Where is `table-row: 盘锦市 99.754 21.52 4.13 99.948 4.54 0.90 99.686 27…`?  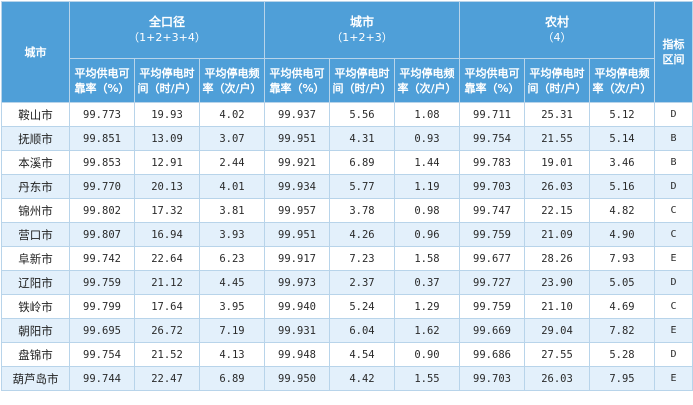 table-row: 盘锦市 99.754 21.52 4.13 99.948 4.54 0.90 99.686 27… is located at coordinates (347, 354).